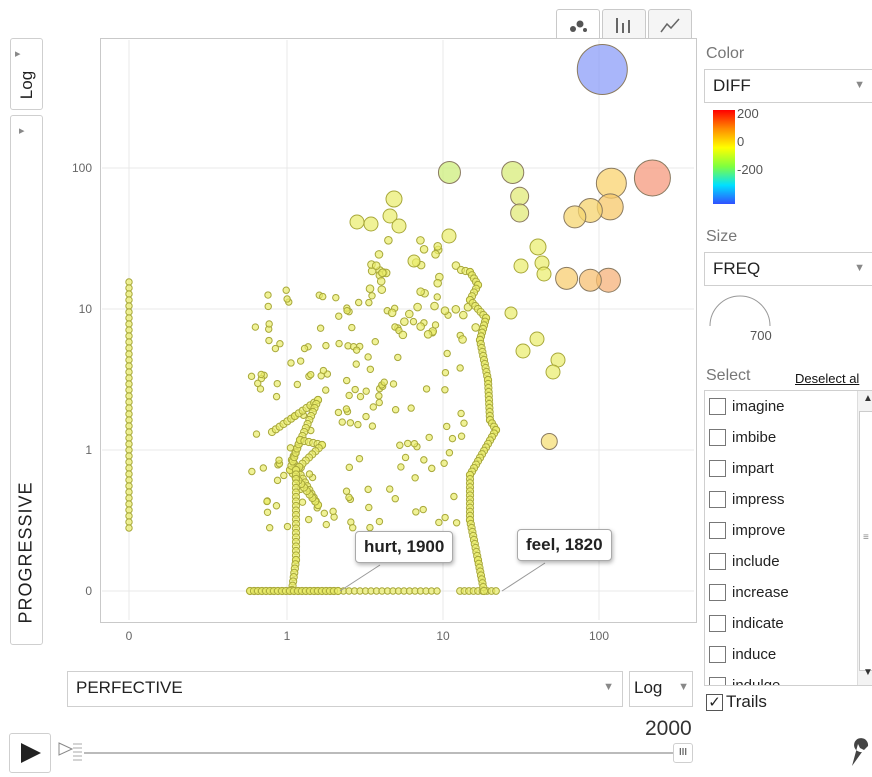  I want to click on select-item-label: include, so click(756, 561).